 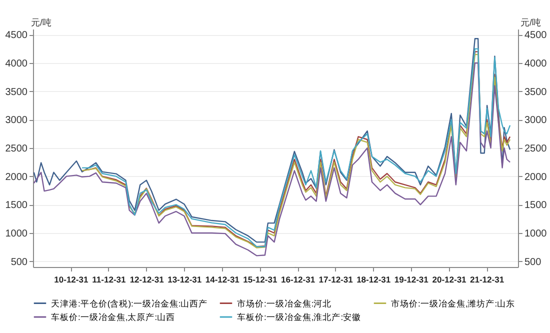 I want to click on y2-tick-label: 3500, so click(x=536, y=92).